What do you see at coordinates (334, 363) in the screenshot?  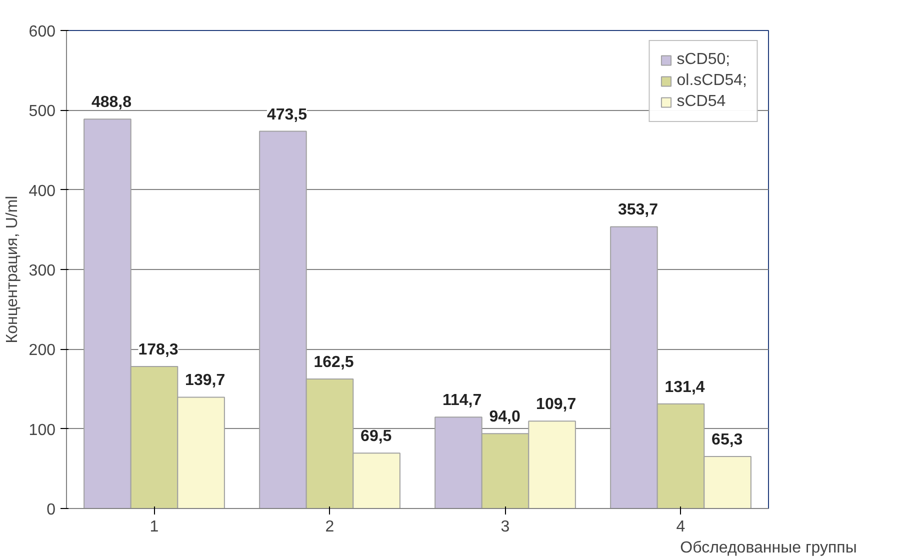 I see `data-label: 162,5` at bounding box center [334, 363].